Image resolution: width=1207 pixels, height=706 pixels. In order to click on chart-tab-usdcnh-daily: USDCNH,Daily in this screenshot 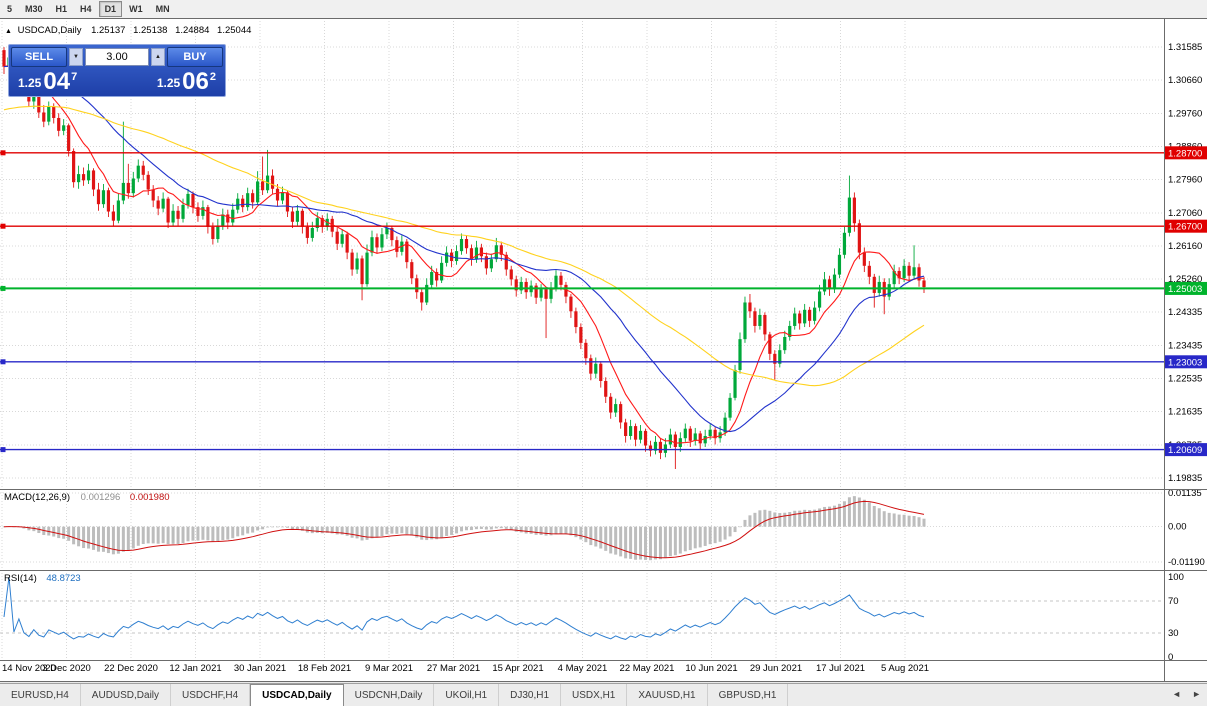, I will do `click(389, 695)`.